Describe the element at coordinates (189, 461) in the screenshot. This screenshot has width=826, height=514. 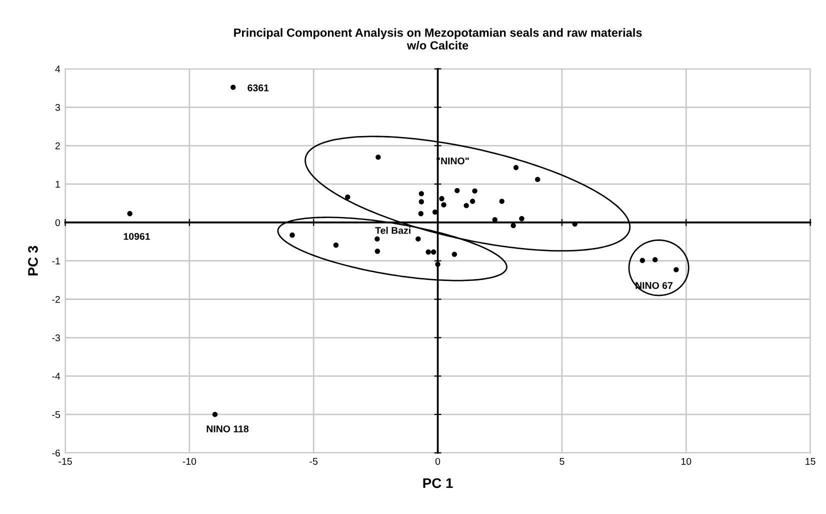
I see `x-tick-label: -10` at that location.